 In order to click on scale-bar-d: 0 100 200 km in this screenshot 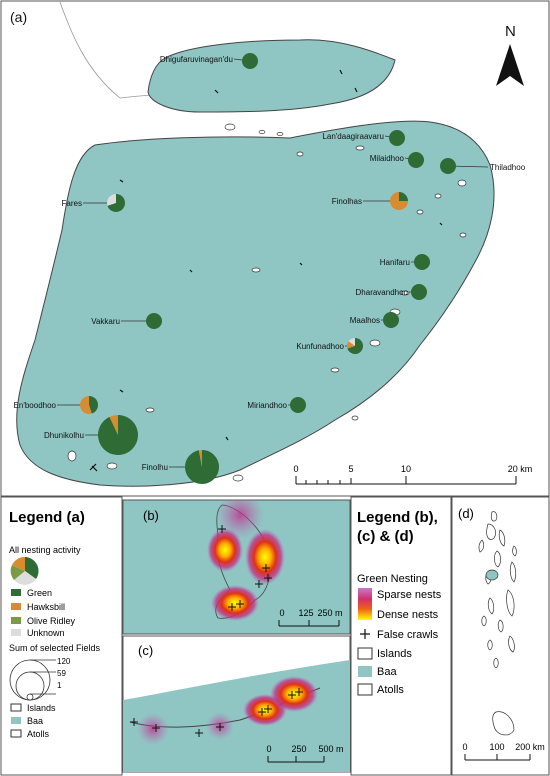, I will do `click(503, 751)`.